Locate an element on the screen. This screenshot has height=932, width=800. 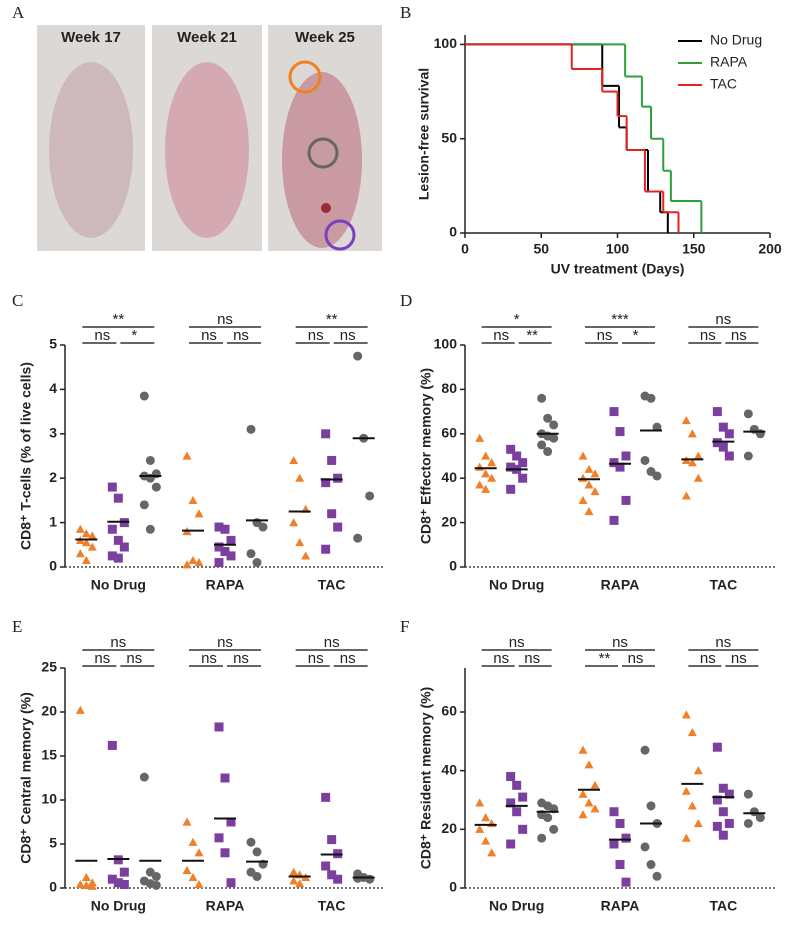
y-axis-label: CD8⁺ Resident memory (%) is located at coordinates (426, 778).